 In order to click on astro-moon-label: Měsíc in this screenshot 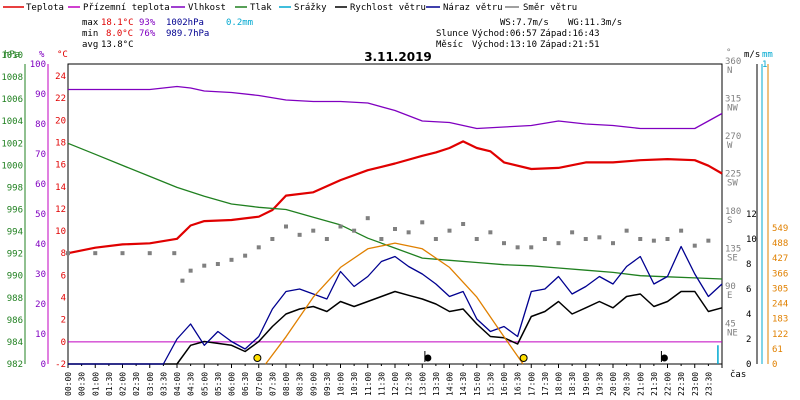, I will do `click(449, 45)`.